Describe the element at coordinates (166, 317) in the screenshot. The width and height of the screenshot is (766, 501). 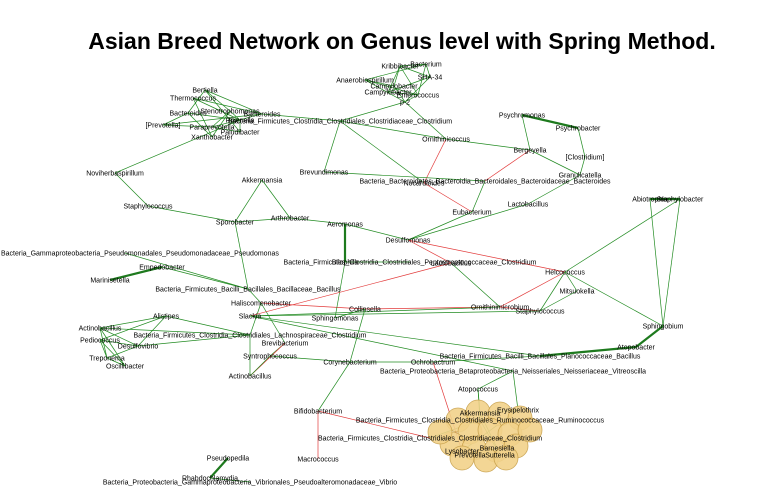
I see `node-label: Alistipes` at that location.